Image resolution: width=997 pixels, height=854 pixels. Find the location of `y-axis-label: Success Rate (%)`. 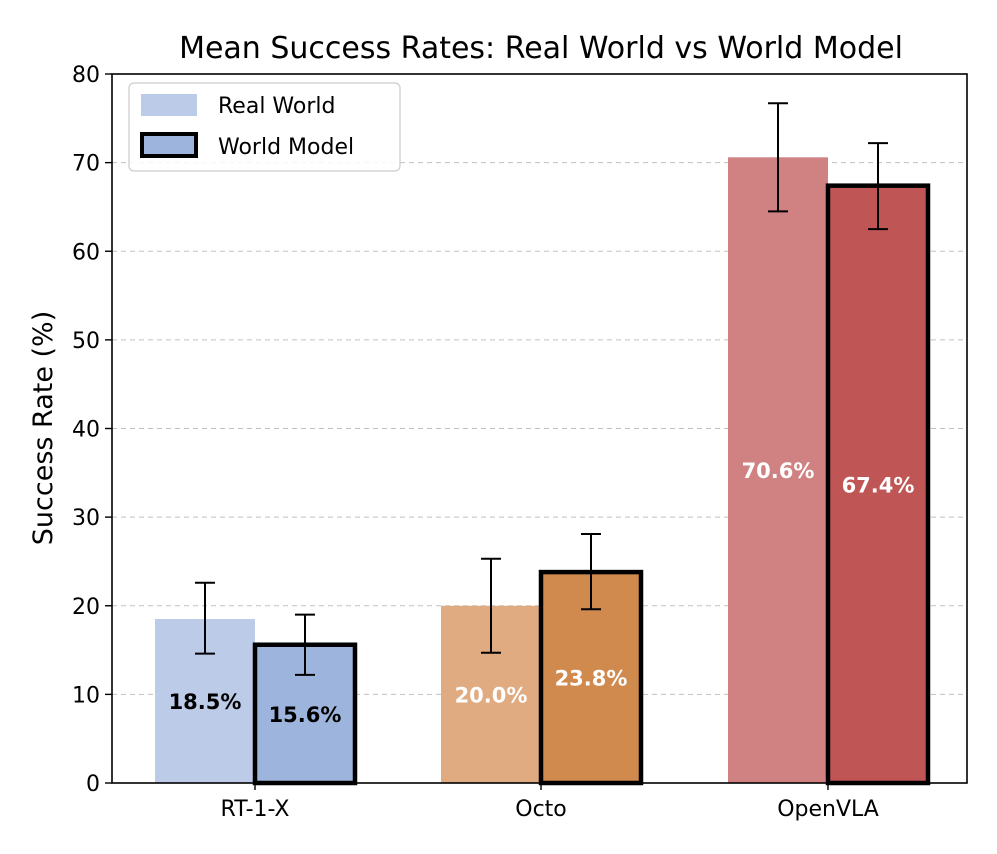

y-axis-label: Success Rate (%) is located at coordinates (43, 428).